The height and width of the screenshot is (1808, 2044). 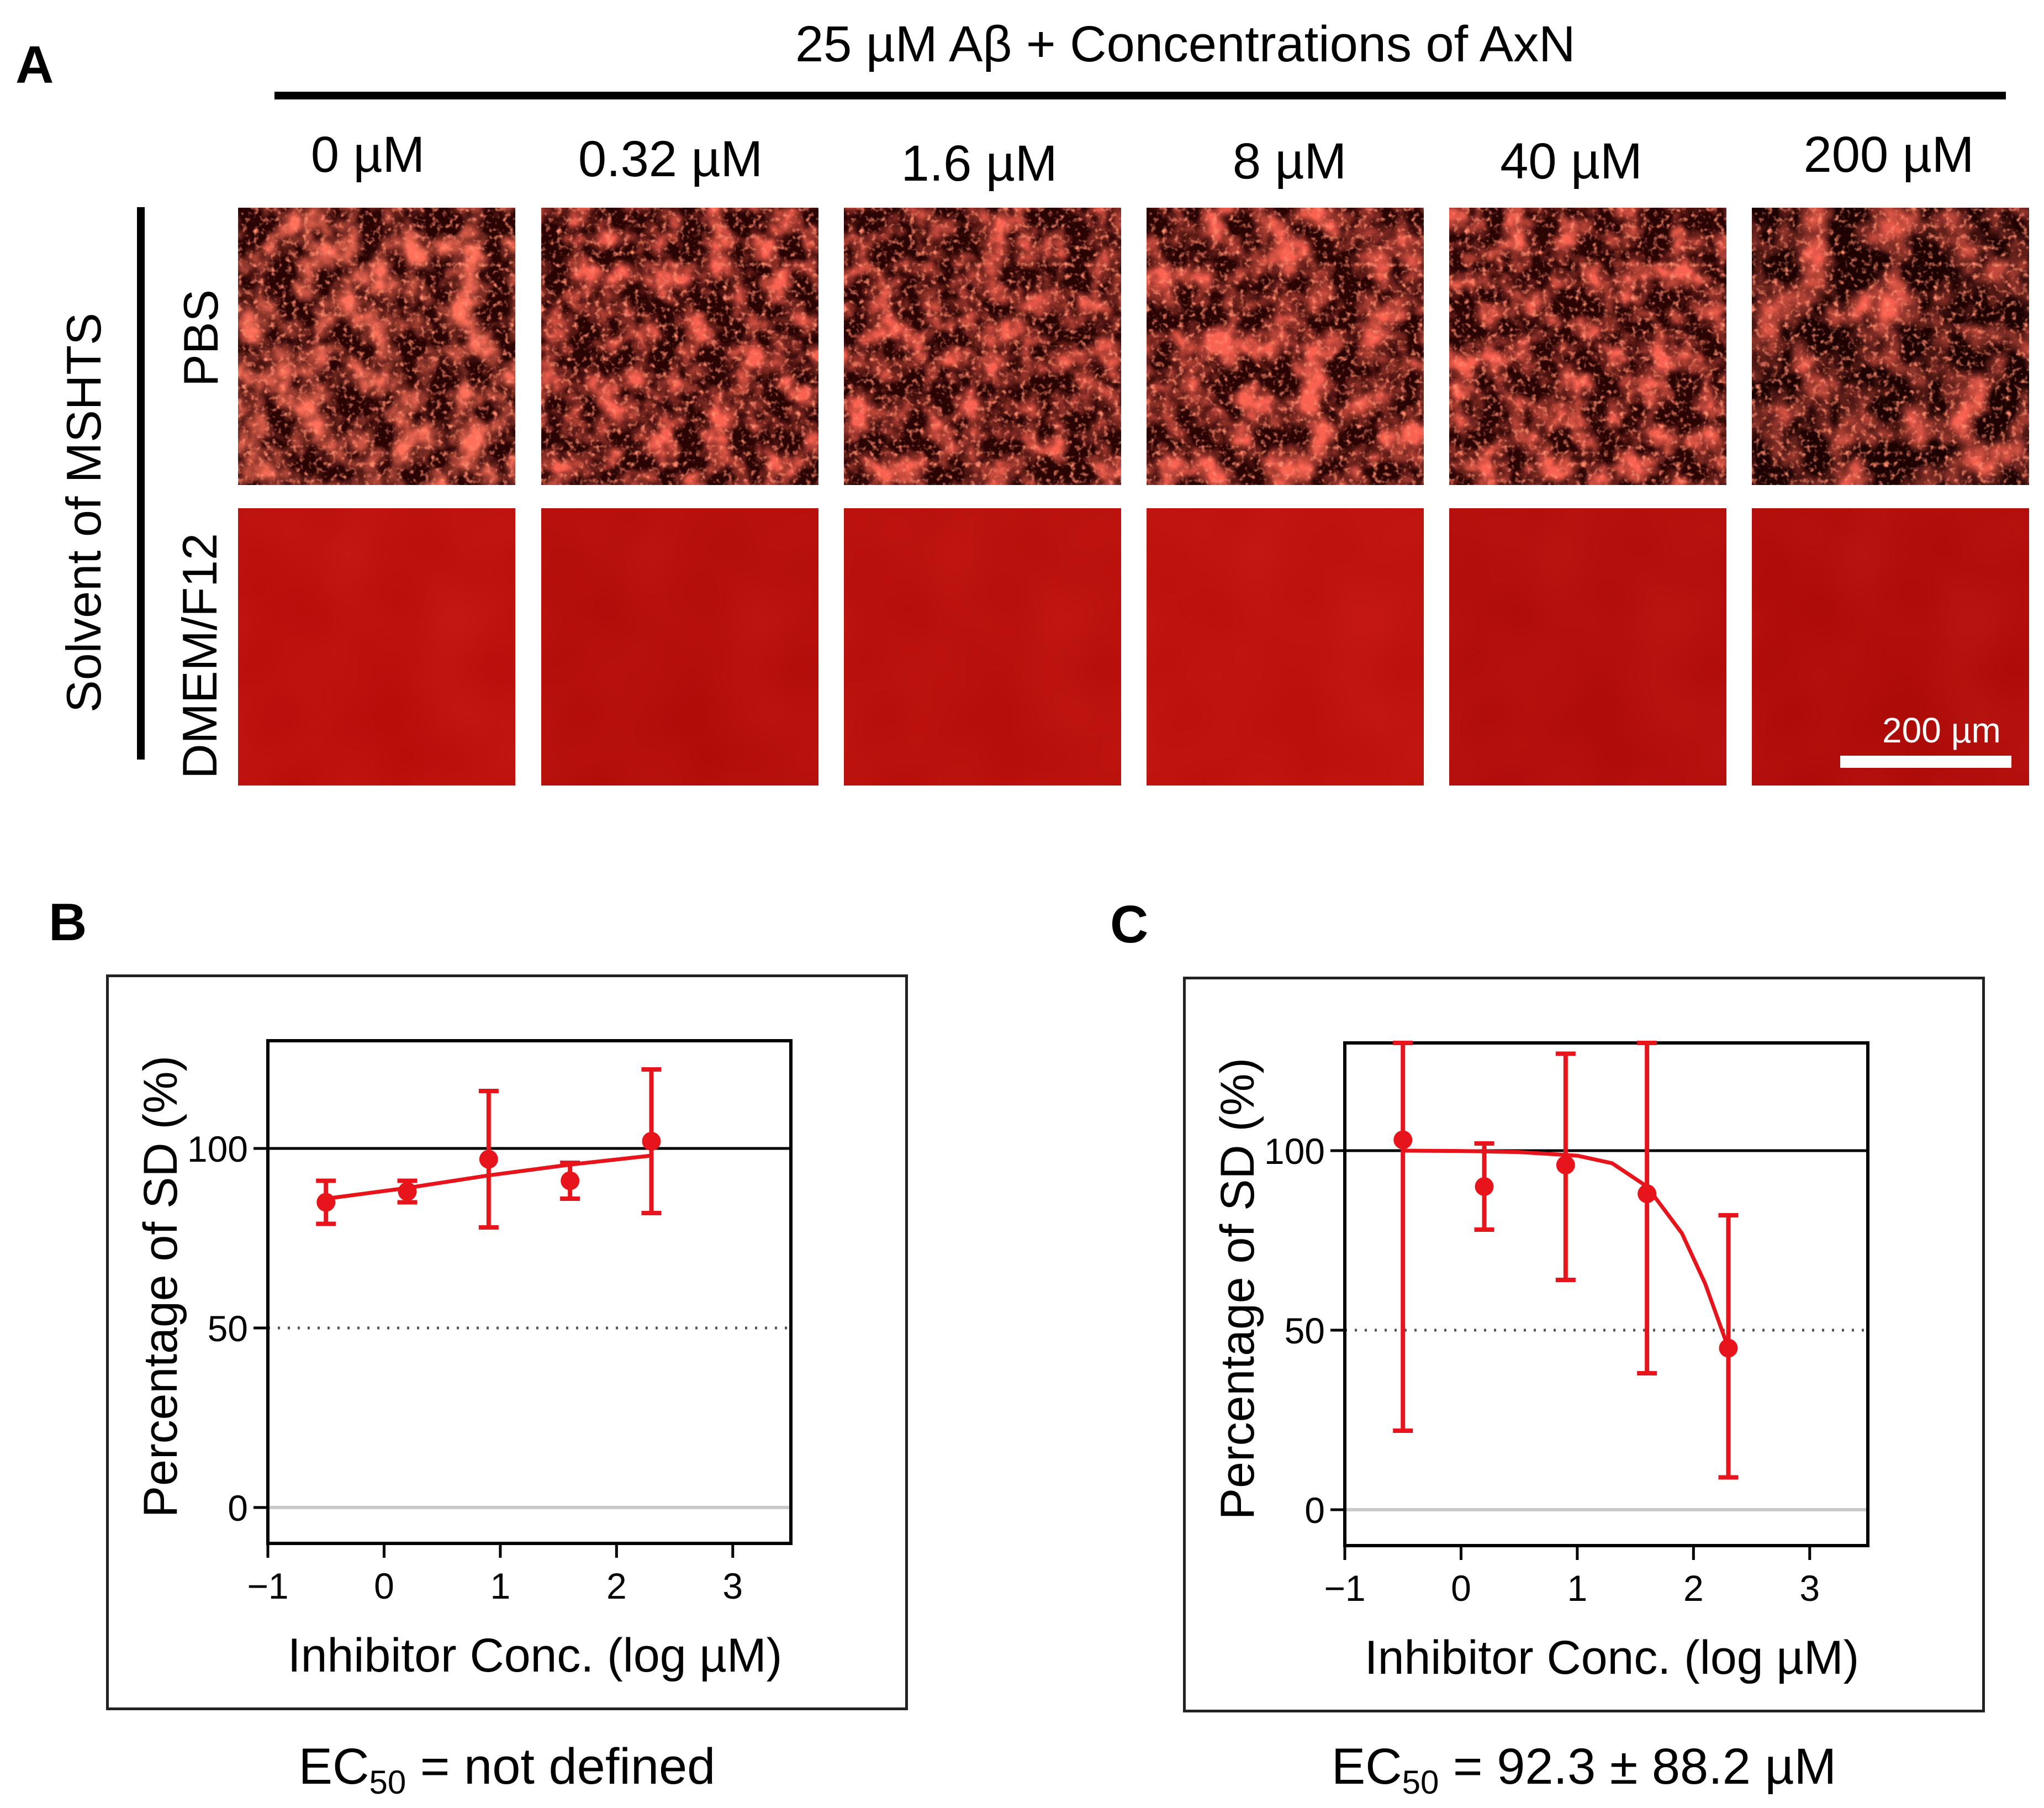 What do you see at coordinates (1577, 1588) in the screenshot?
I see `chart-c-xtick-label-2: 1` at bounding box center [1577, 1588].